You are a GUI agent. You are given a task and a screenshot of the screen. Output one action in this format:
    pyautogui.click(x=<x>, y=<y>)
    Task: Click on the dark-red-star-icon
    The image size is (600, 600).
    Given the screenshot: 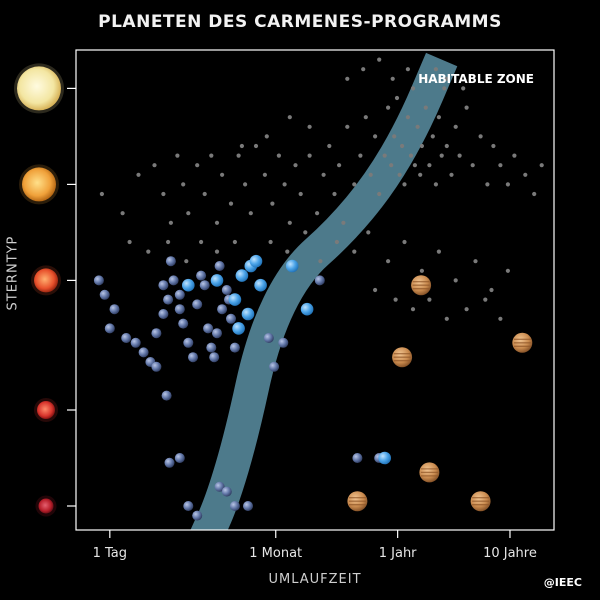 What is the action you would take?
    pyautogui.click(x=46, y=506)
    